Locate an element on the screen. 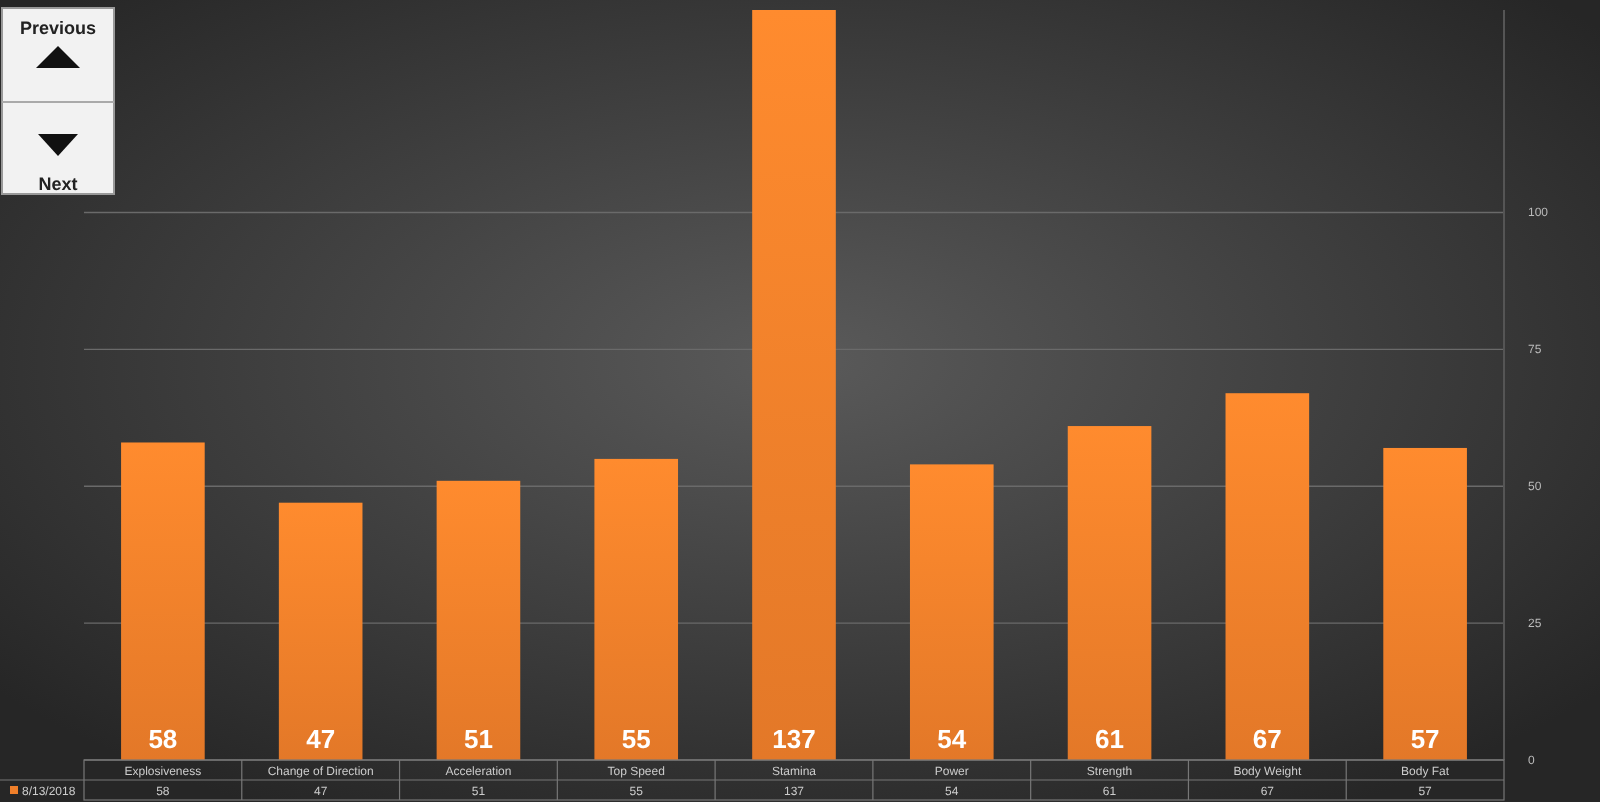 The width and height of the screenshot is (1600, 802). data-label: 47 is located at coordinates (321, 739).